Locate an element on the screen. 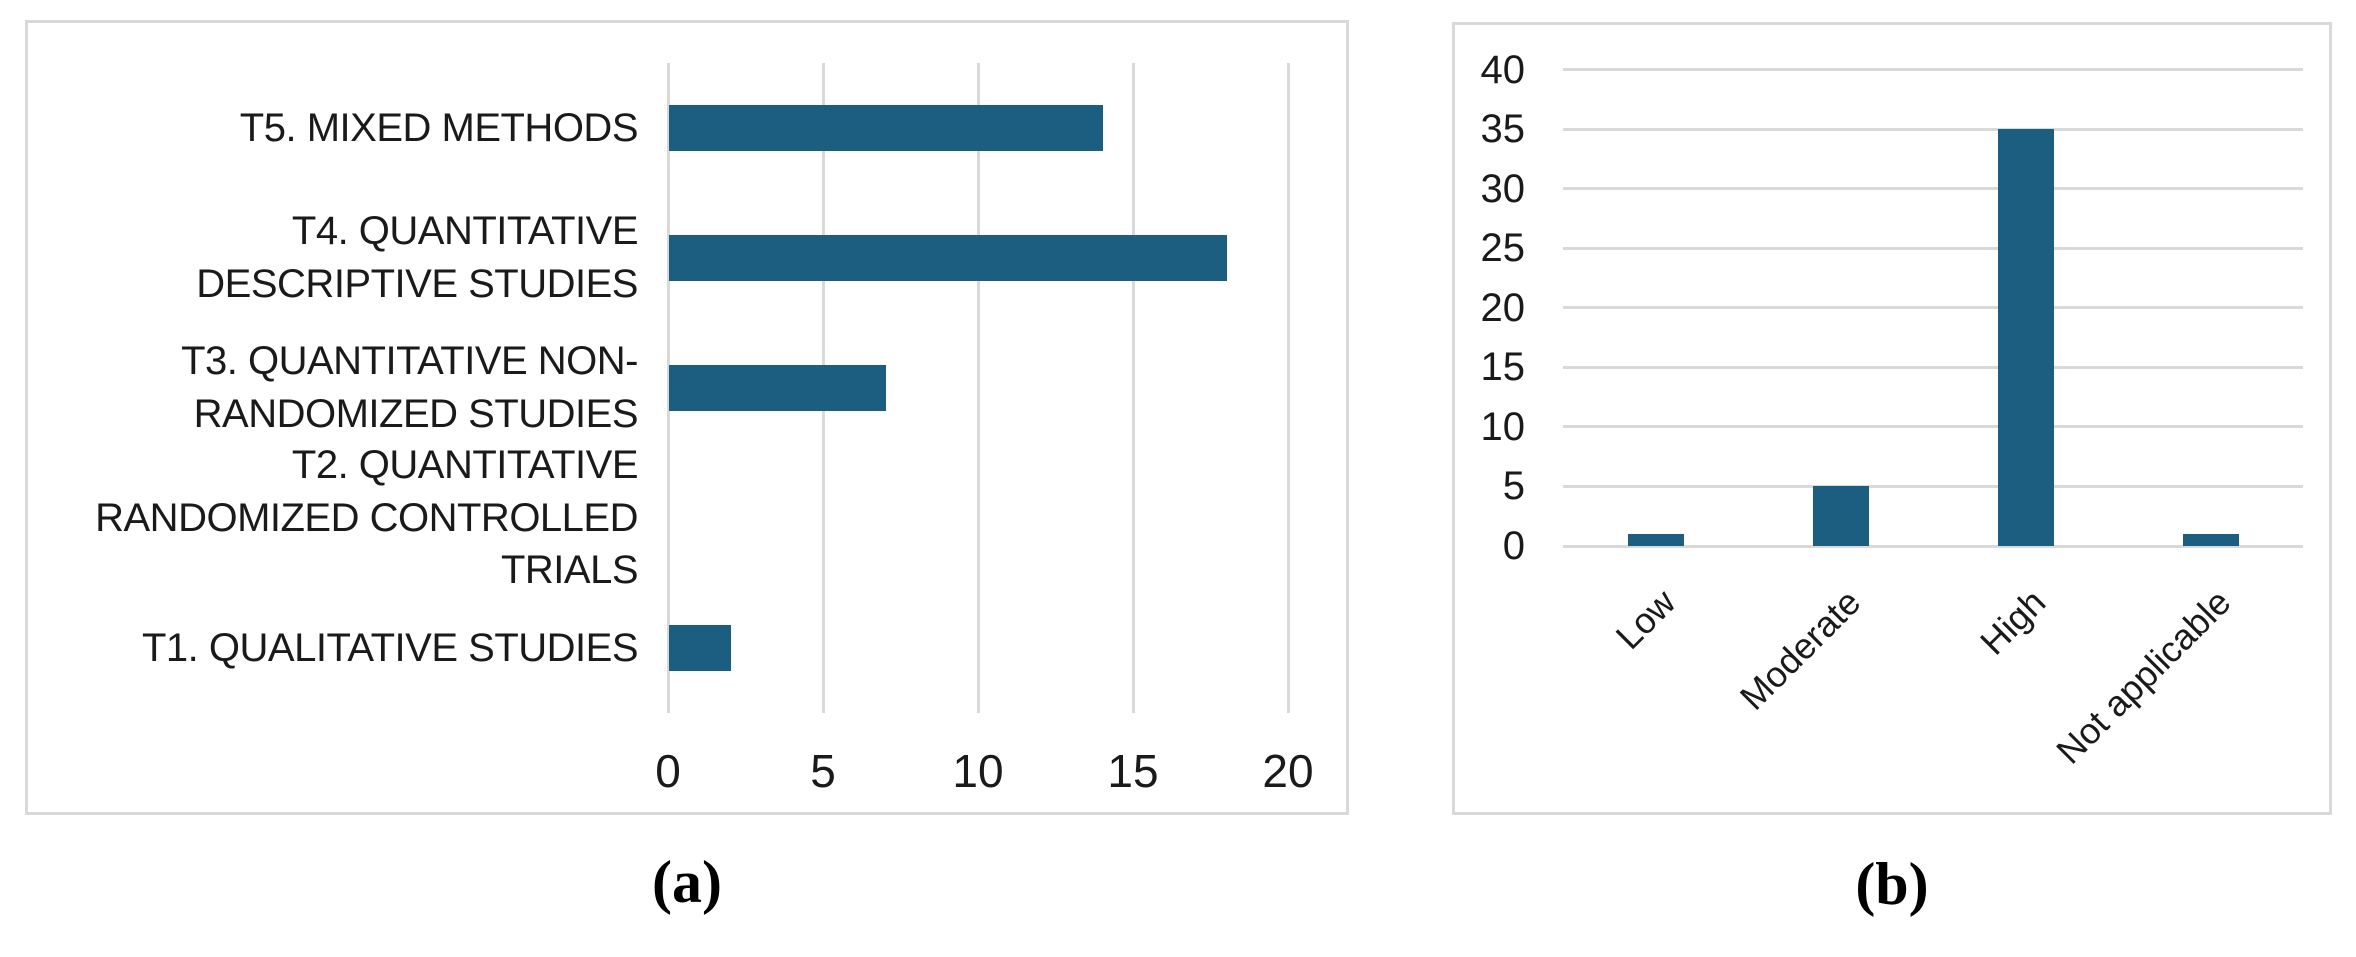  x-category-label: Low is located at coordinates (1646, 619).